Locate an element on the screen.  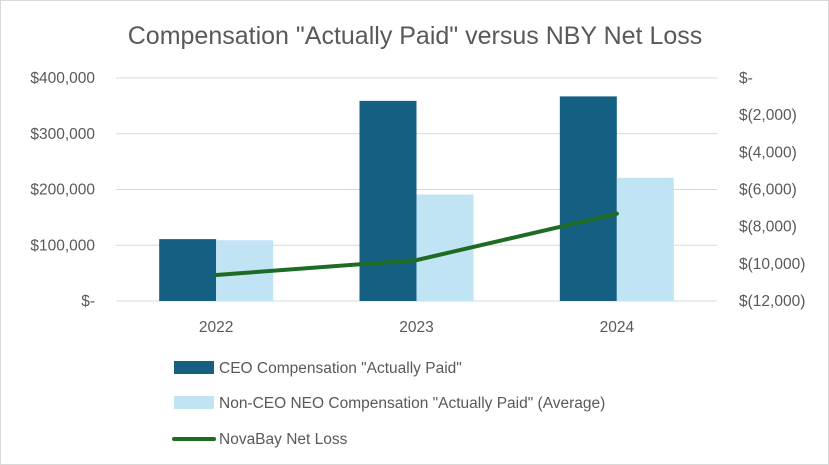
right-tick-label: $(8,000) is located at coordinates (768, 227).